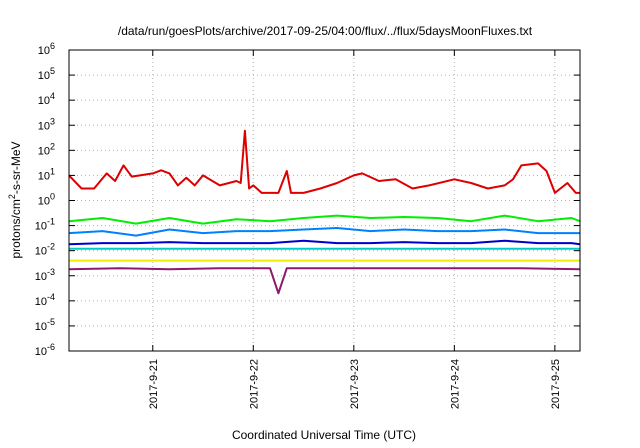 This screenshot has width=640, height=448. Describe the element at coordinates (46, 74) in the screenshot. I see `y-tick-label: 10⁵` at that location.